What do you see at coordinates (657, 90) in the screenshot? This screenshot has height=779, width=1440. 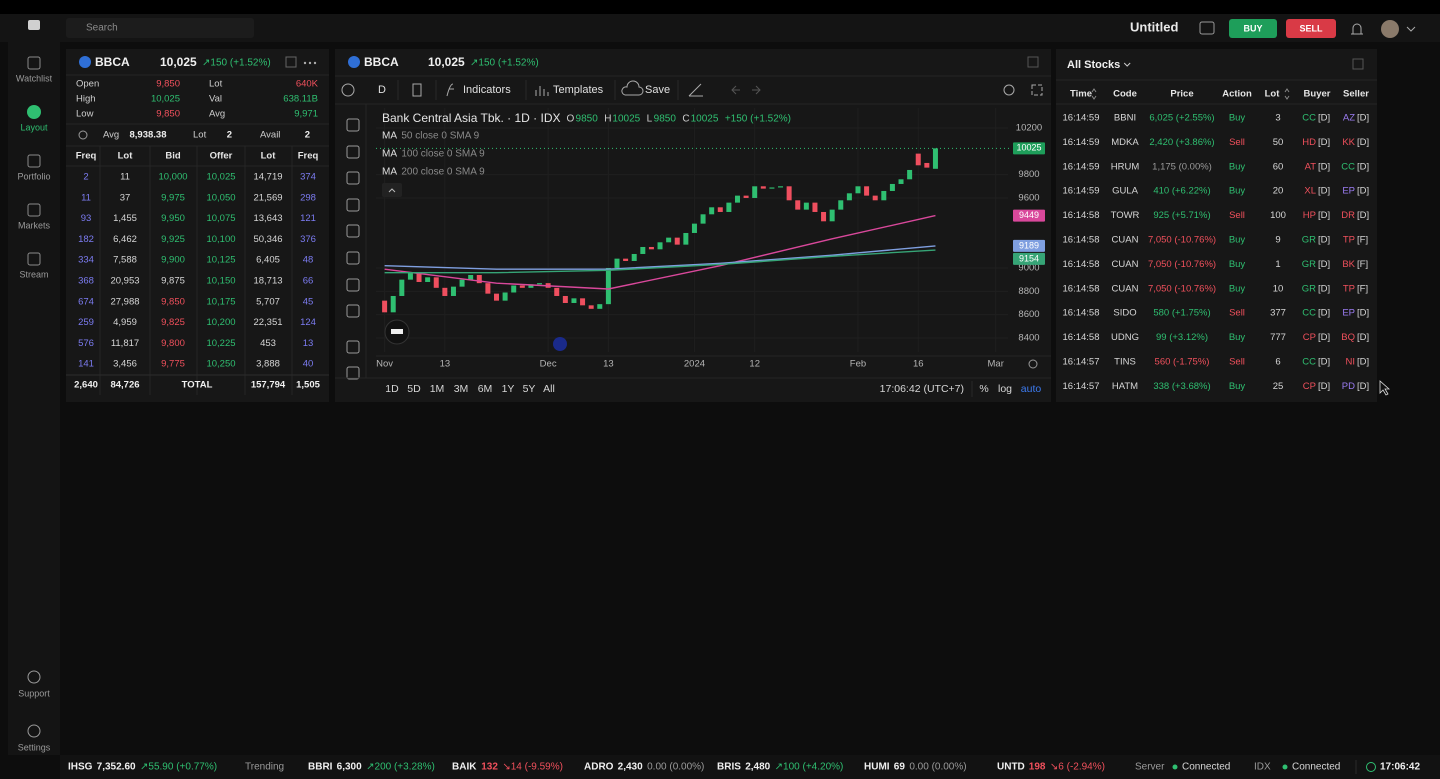 I see `save-button: Save` at bounding box center [657, 90].